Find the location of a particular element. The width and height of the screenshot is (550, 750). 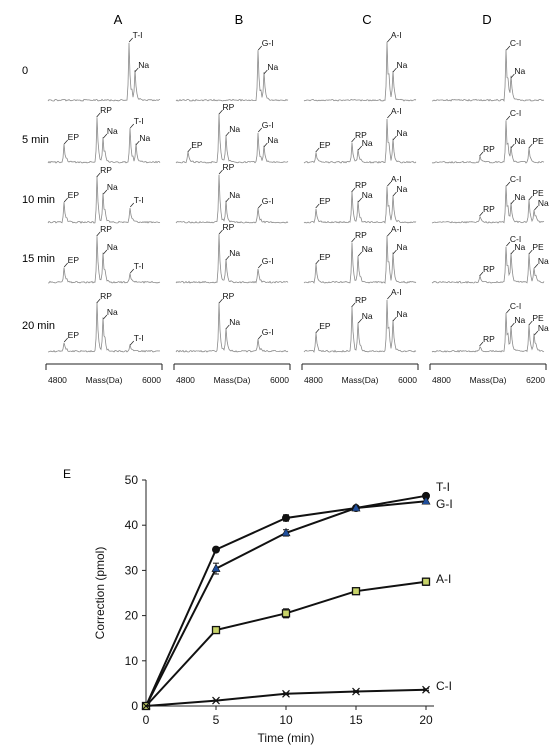

column-label-b: B is located at coordinates (239, 19).